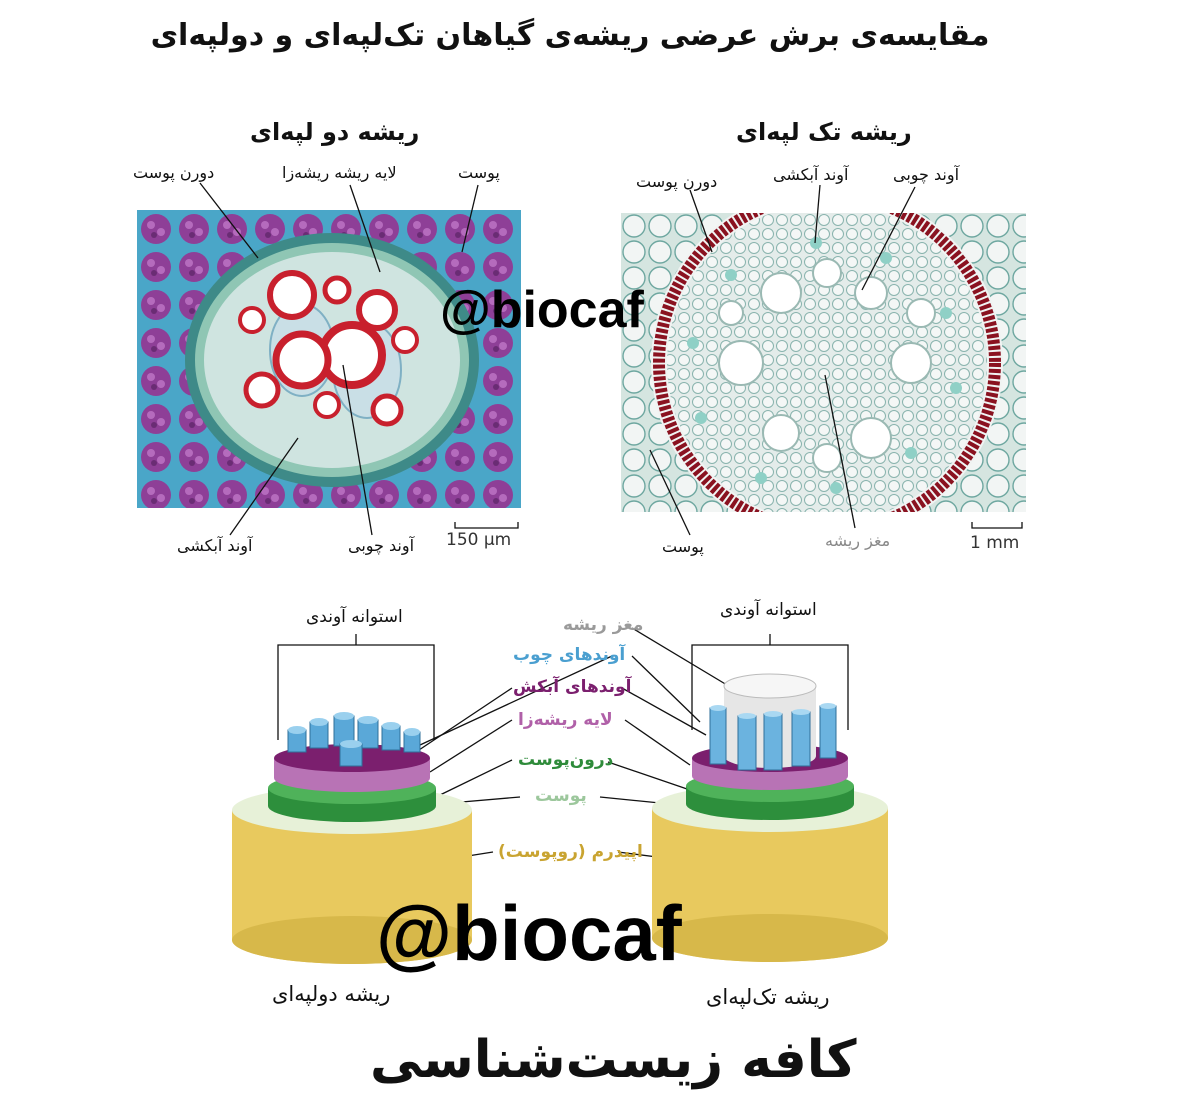 This screenshot has width=1190, height=1106. Describe the element at coordinates (565, 720) in the screenshot. I see `diagram-label-pericycle: لایه ریشه‌زا` at that location.